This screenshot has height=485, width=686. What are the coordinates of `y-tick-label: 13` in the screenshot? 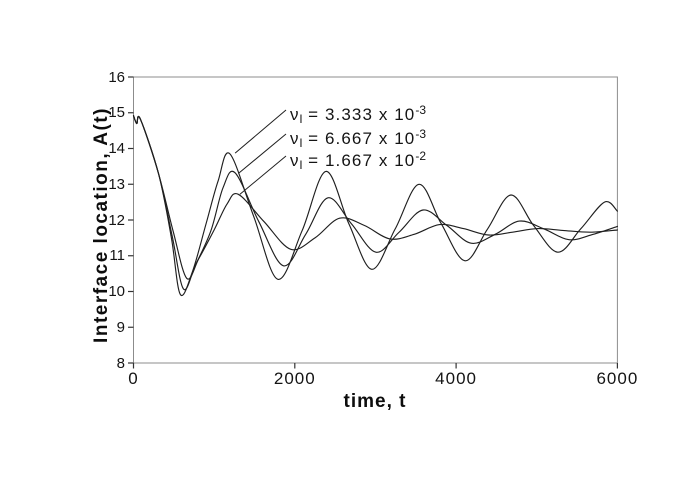 It's located at (116, 184).